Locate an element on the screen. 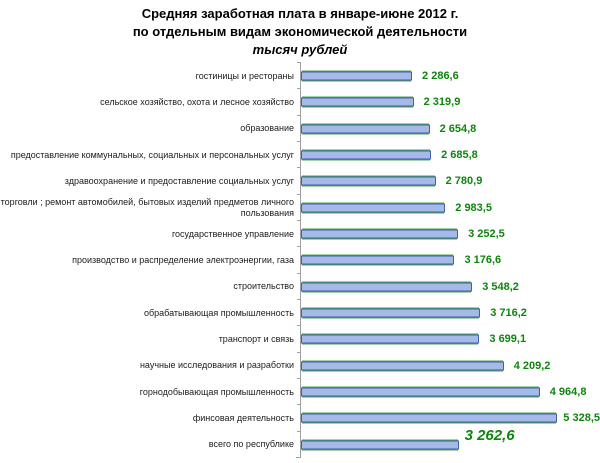 This screenshot has height=463, width=600. bar-track: 3 716,2 is located at coordinates (448, 312).